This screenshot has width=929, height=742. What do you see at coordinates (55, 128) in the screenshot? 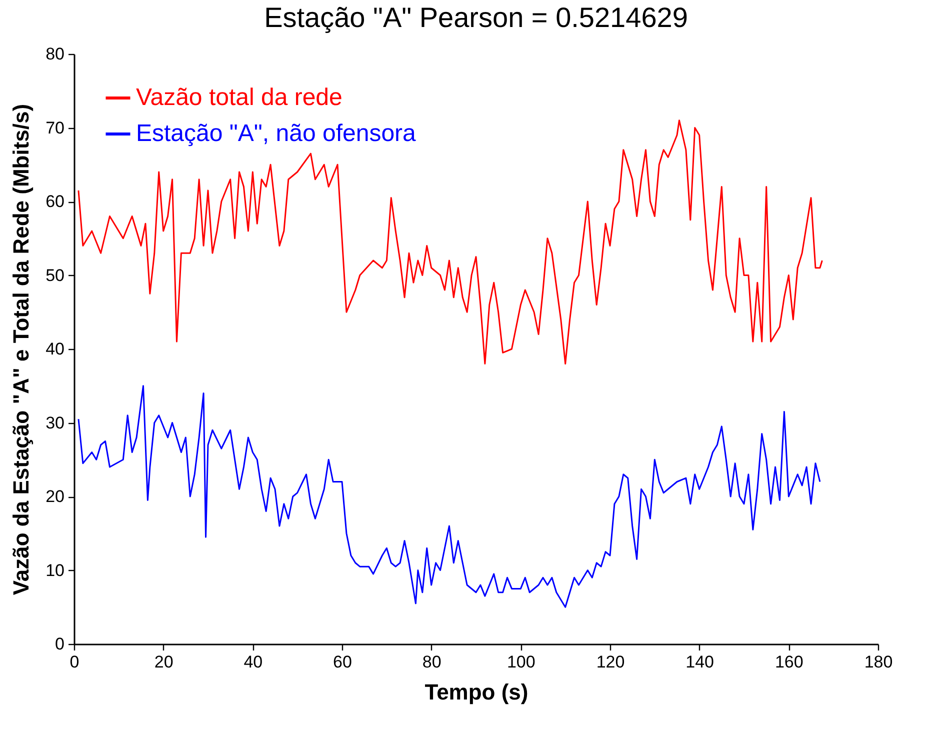
I see `y-tick-label: 70` at bounding box center [55, 128].